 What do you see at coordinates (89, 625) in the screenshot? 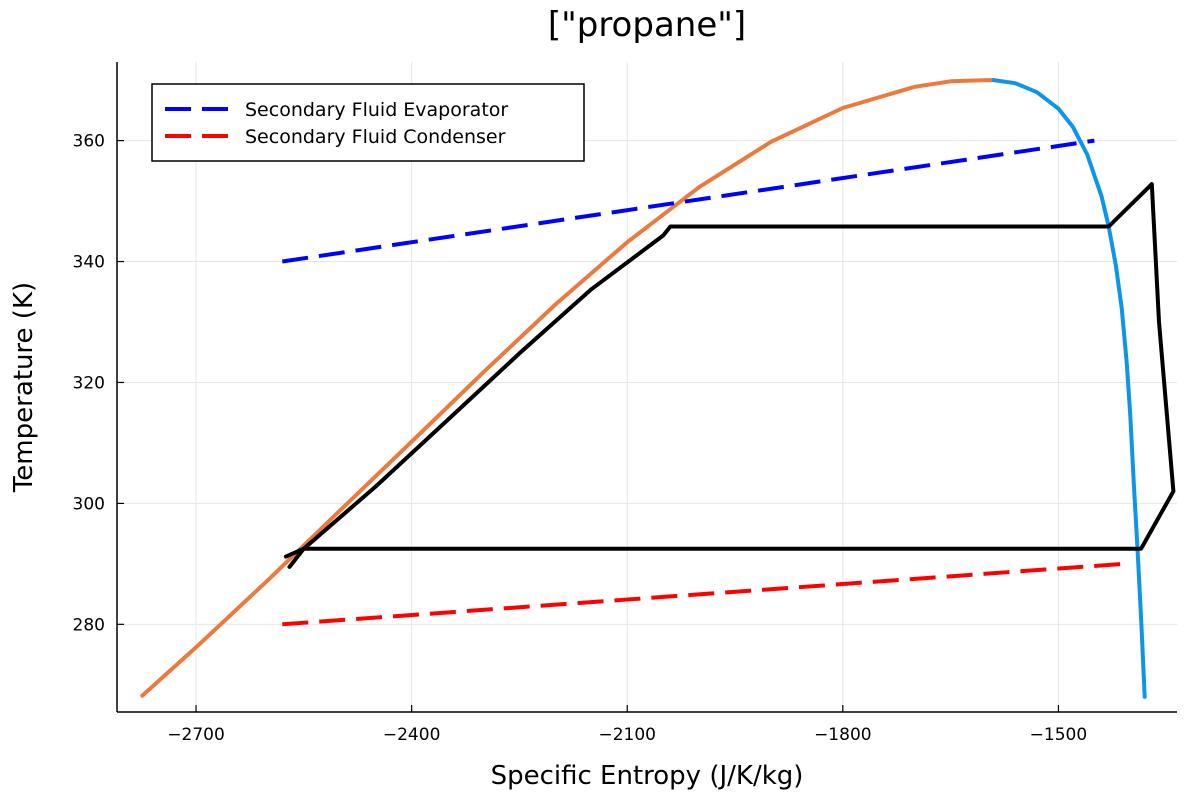
I see `y-tick-label: 280` at bounding box center [89, 625].